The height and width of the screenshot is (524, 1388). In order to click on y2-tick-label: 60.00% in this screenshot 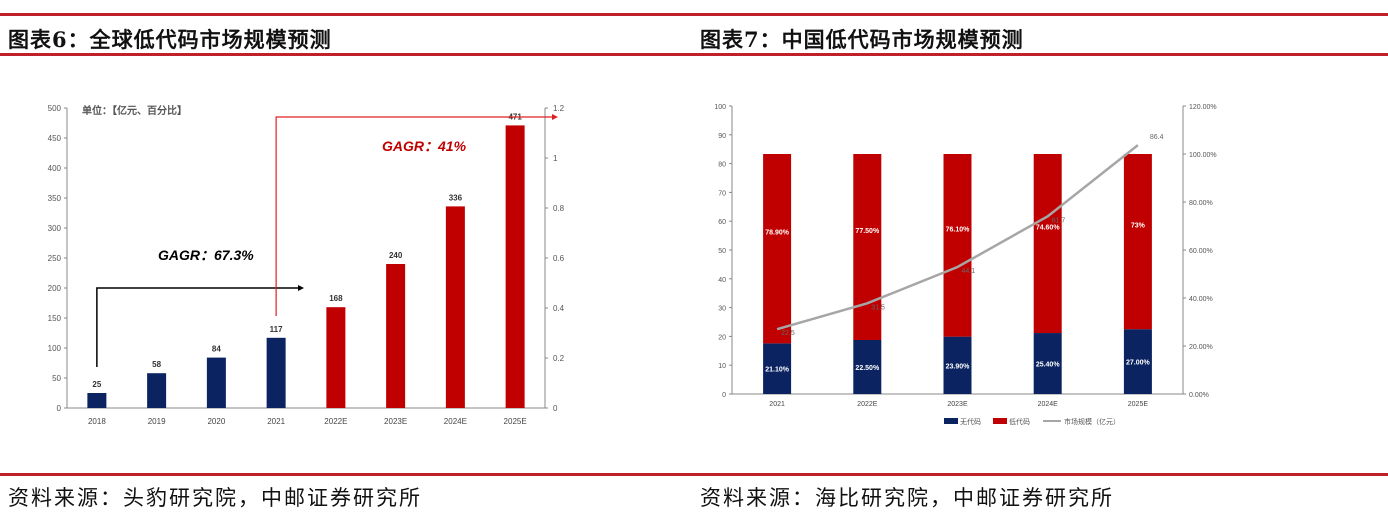, I will do `click(1201, 251)`.